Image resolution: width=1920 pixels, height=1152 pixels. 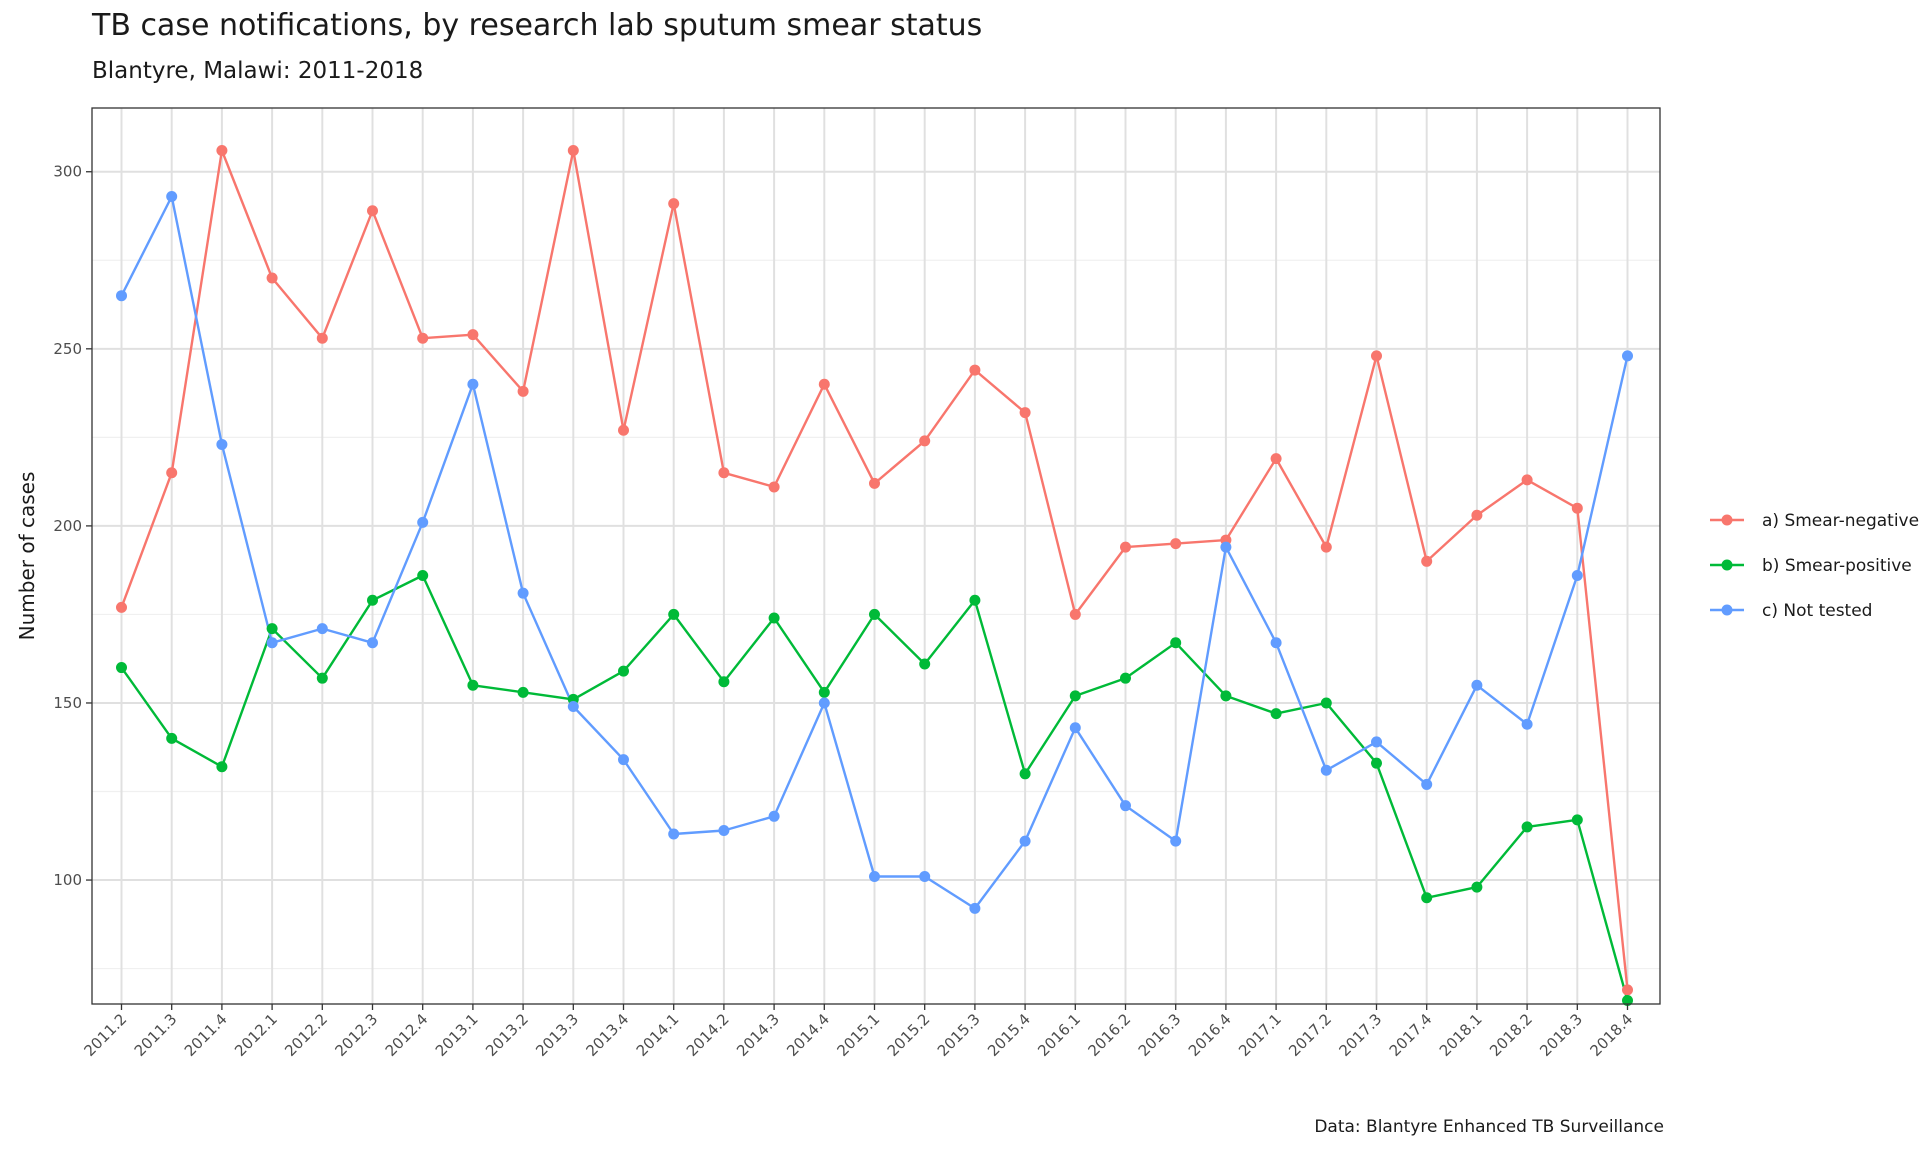 What do you see at coordinates (1260, 1035) in the screenshot?
I see `x-tick-label: 2017.1` at bounding box center [1260, 1035].